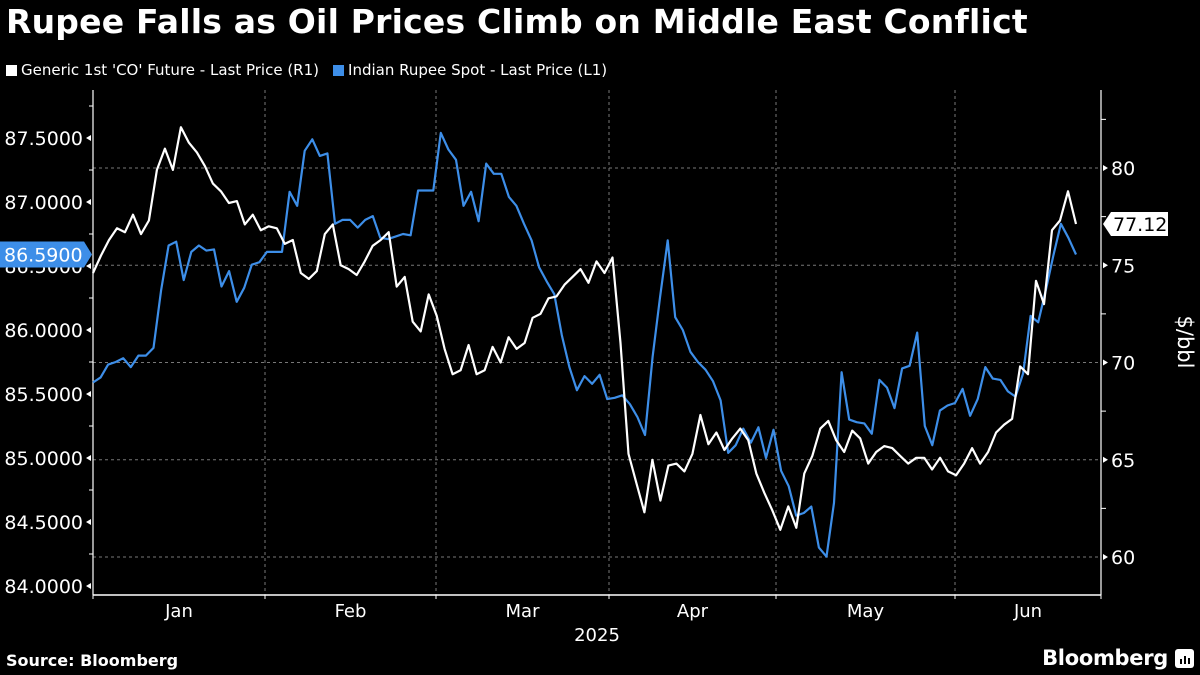 Image resolution: width=1200 pixels, height=675 pixels. I want to click on left-tick-label: 85.0000, so click(43, 459).